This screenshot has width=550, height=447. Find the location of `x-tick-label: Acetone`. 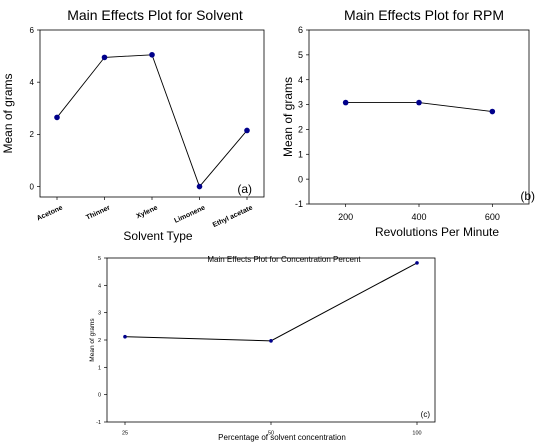

x-tick-label: Acetone is located at coordinates (50, 213).